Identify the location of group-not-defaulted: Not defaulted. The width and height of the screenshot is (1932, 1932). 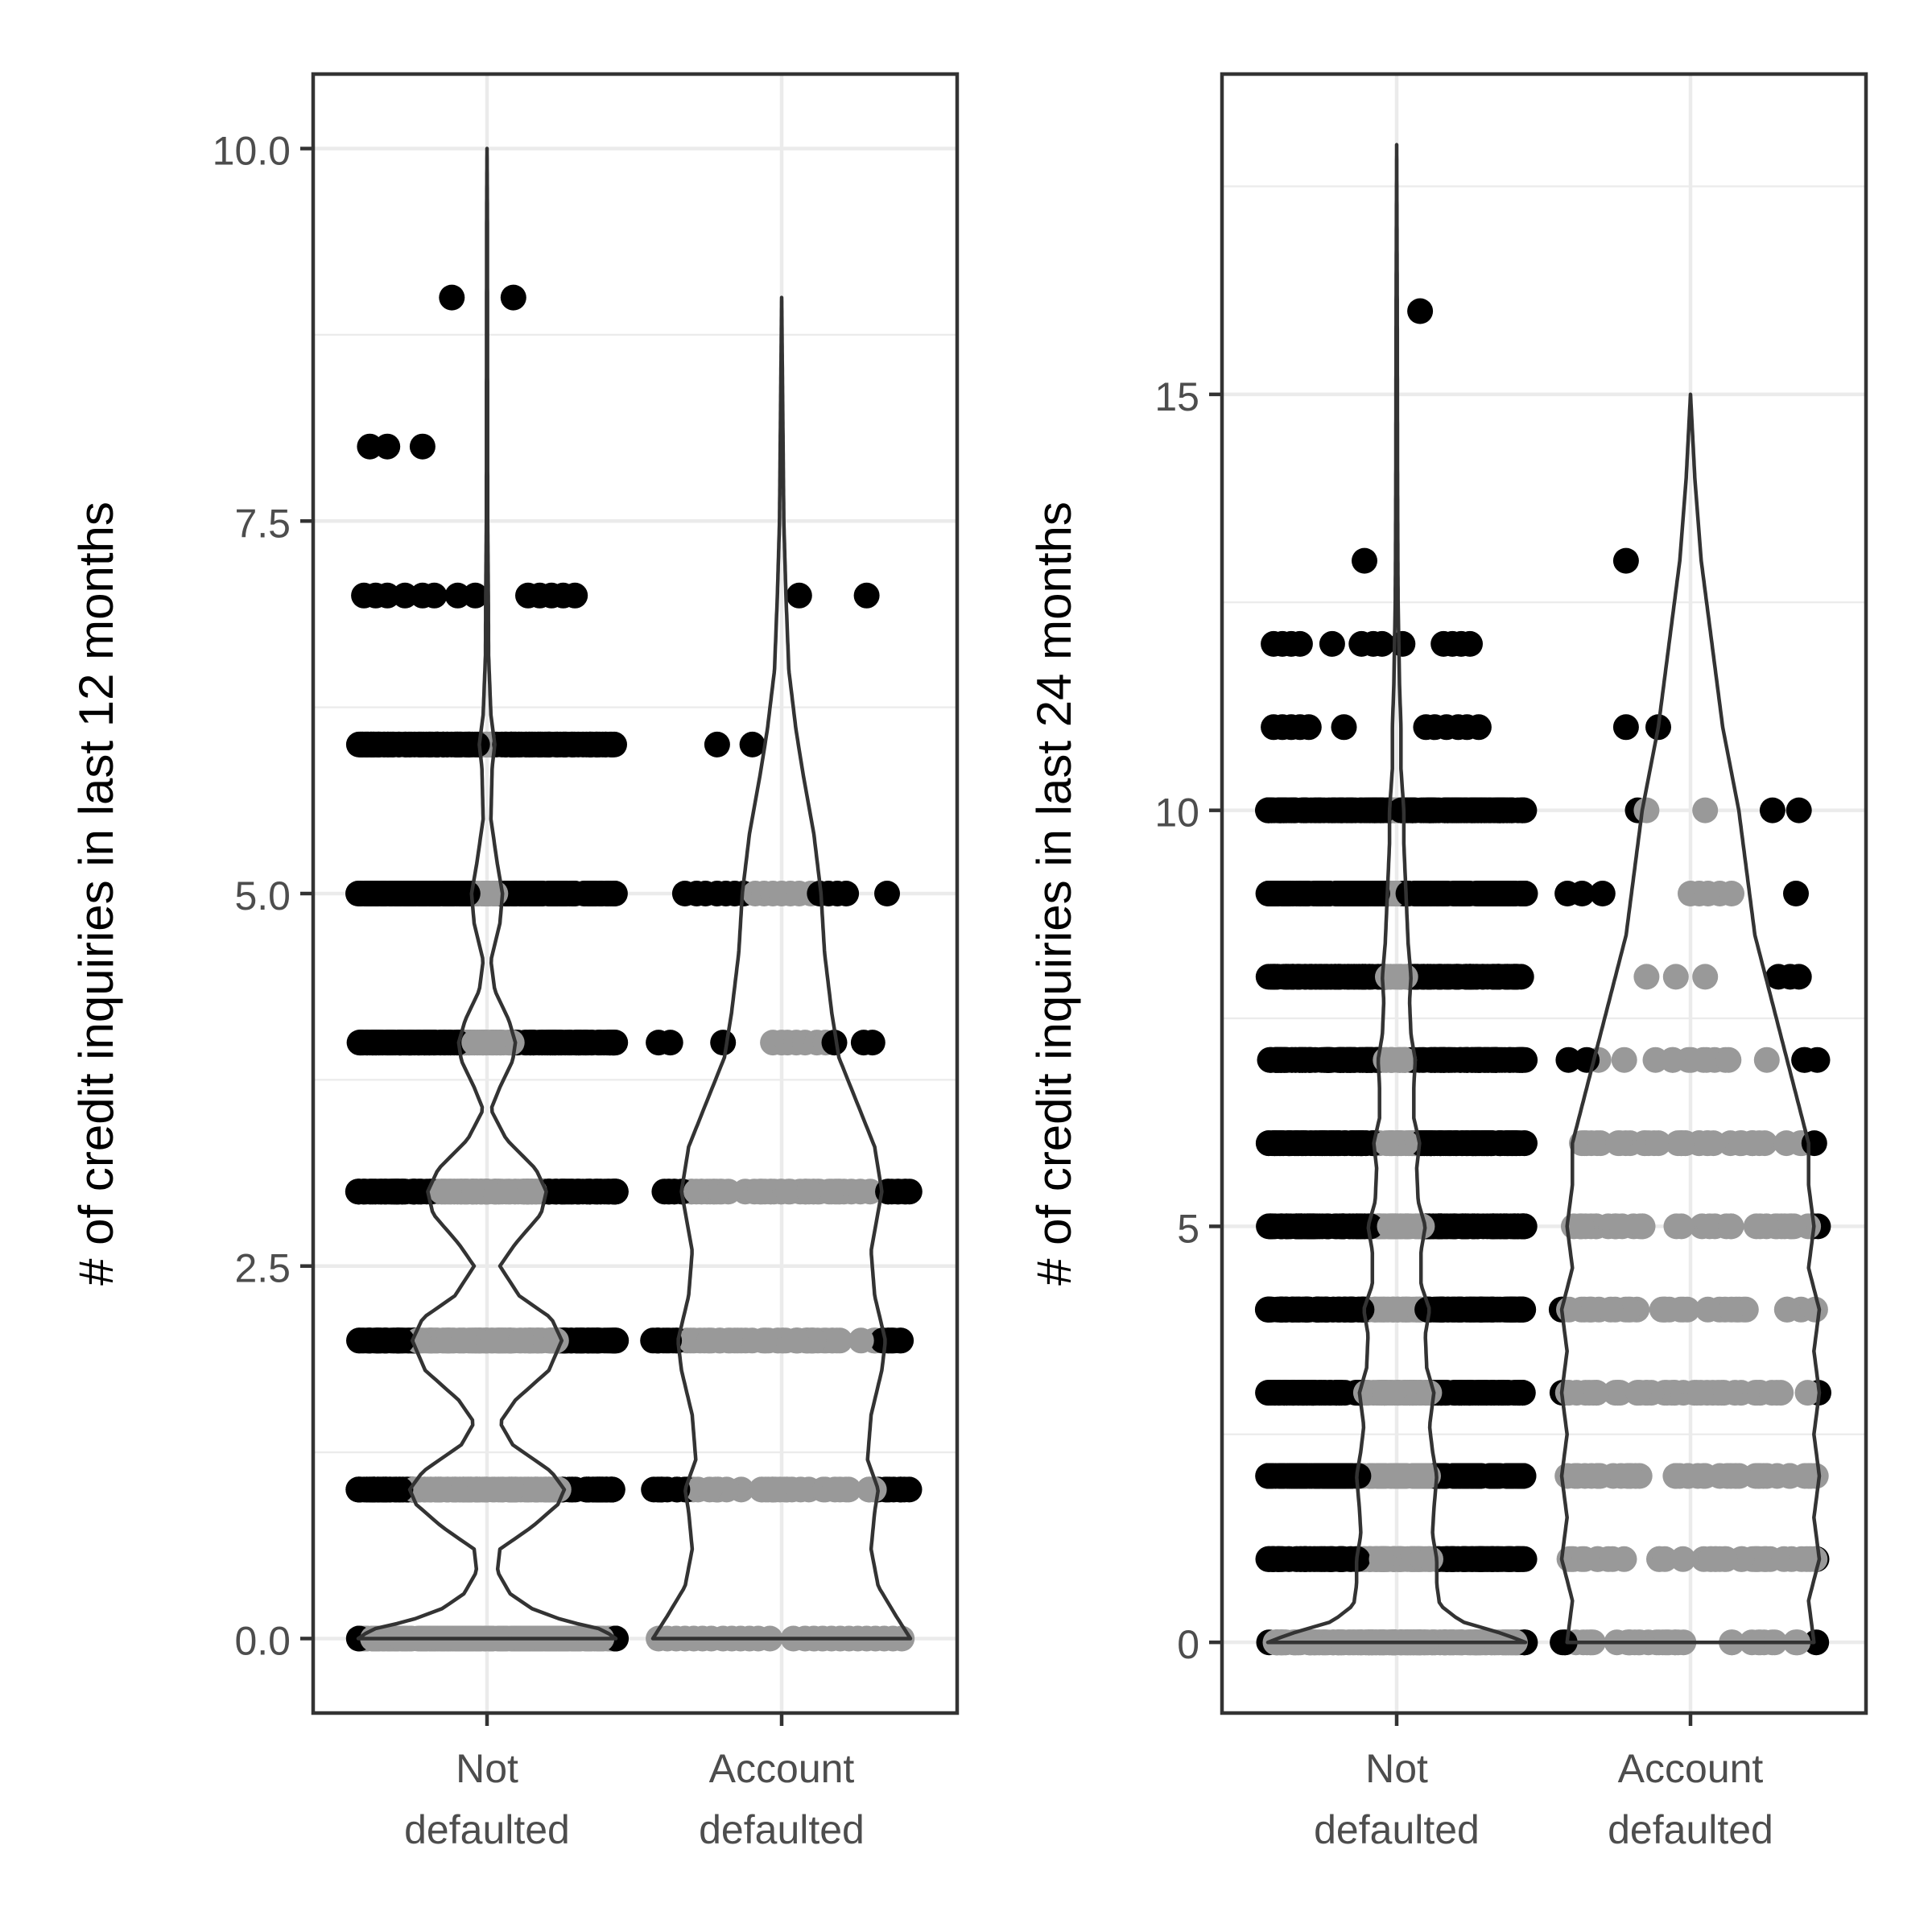
(1396, 997).